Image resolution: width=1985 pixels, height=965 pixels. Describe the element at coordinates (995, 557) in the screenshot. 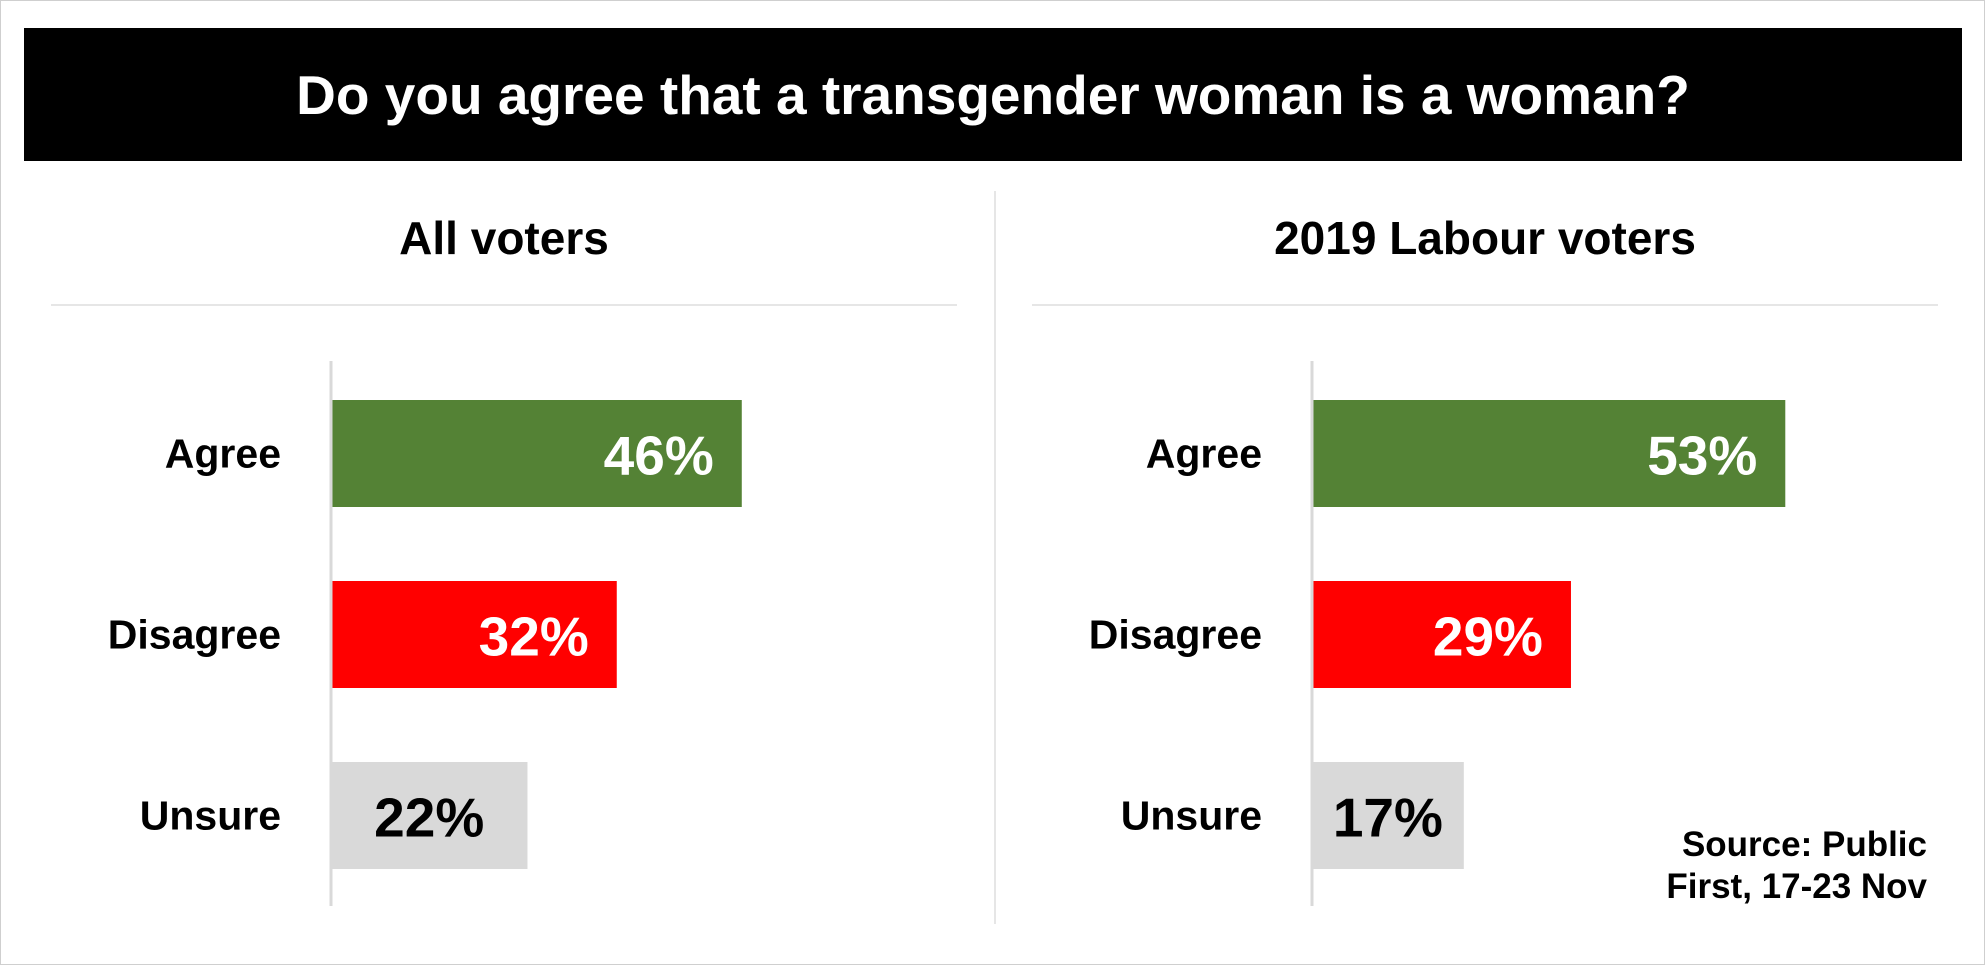

I see `panel-divider` at that location.